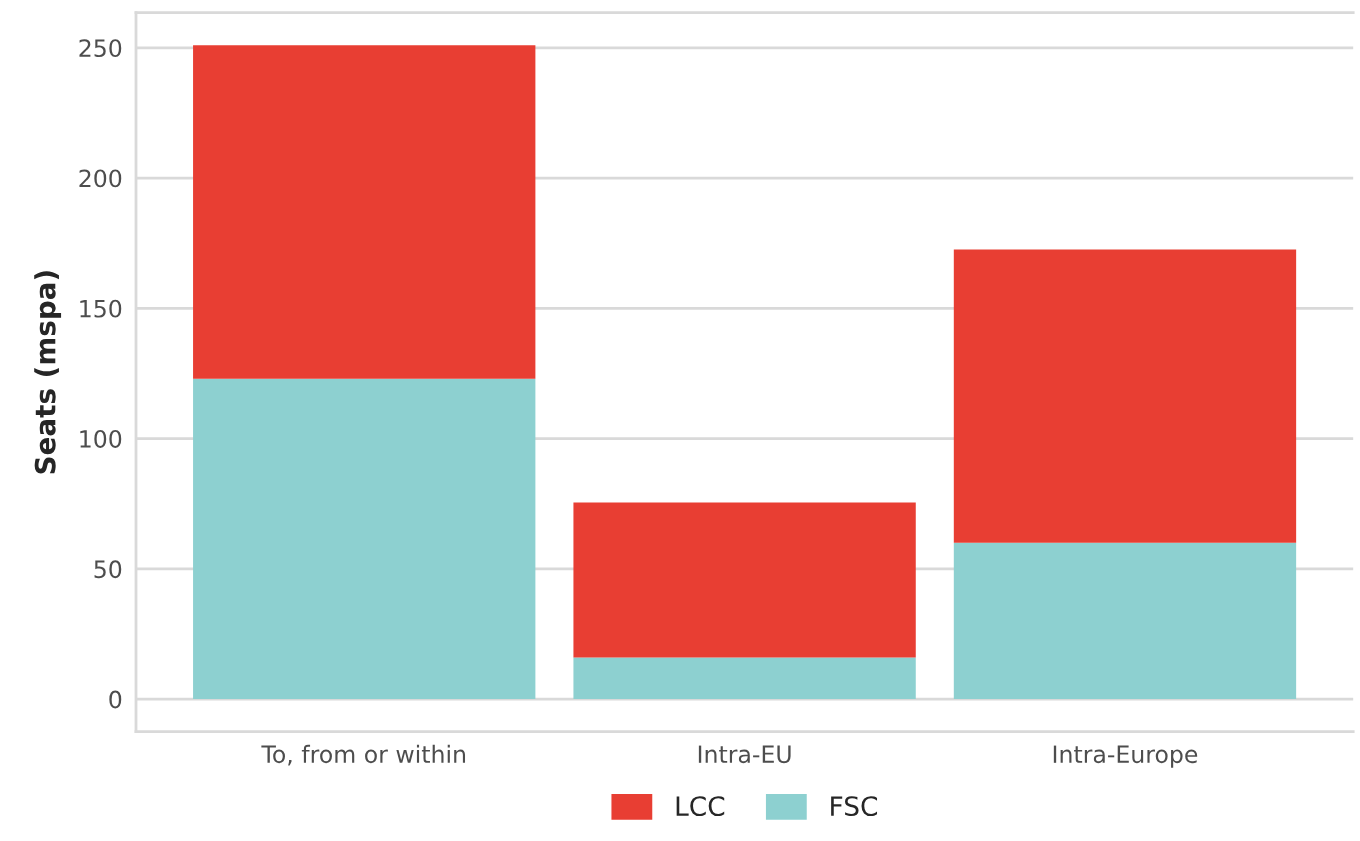  I want to click on legend-label: FSC, so click(854, 806).